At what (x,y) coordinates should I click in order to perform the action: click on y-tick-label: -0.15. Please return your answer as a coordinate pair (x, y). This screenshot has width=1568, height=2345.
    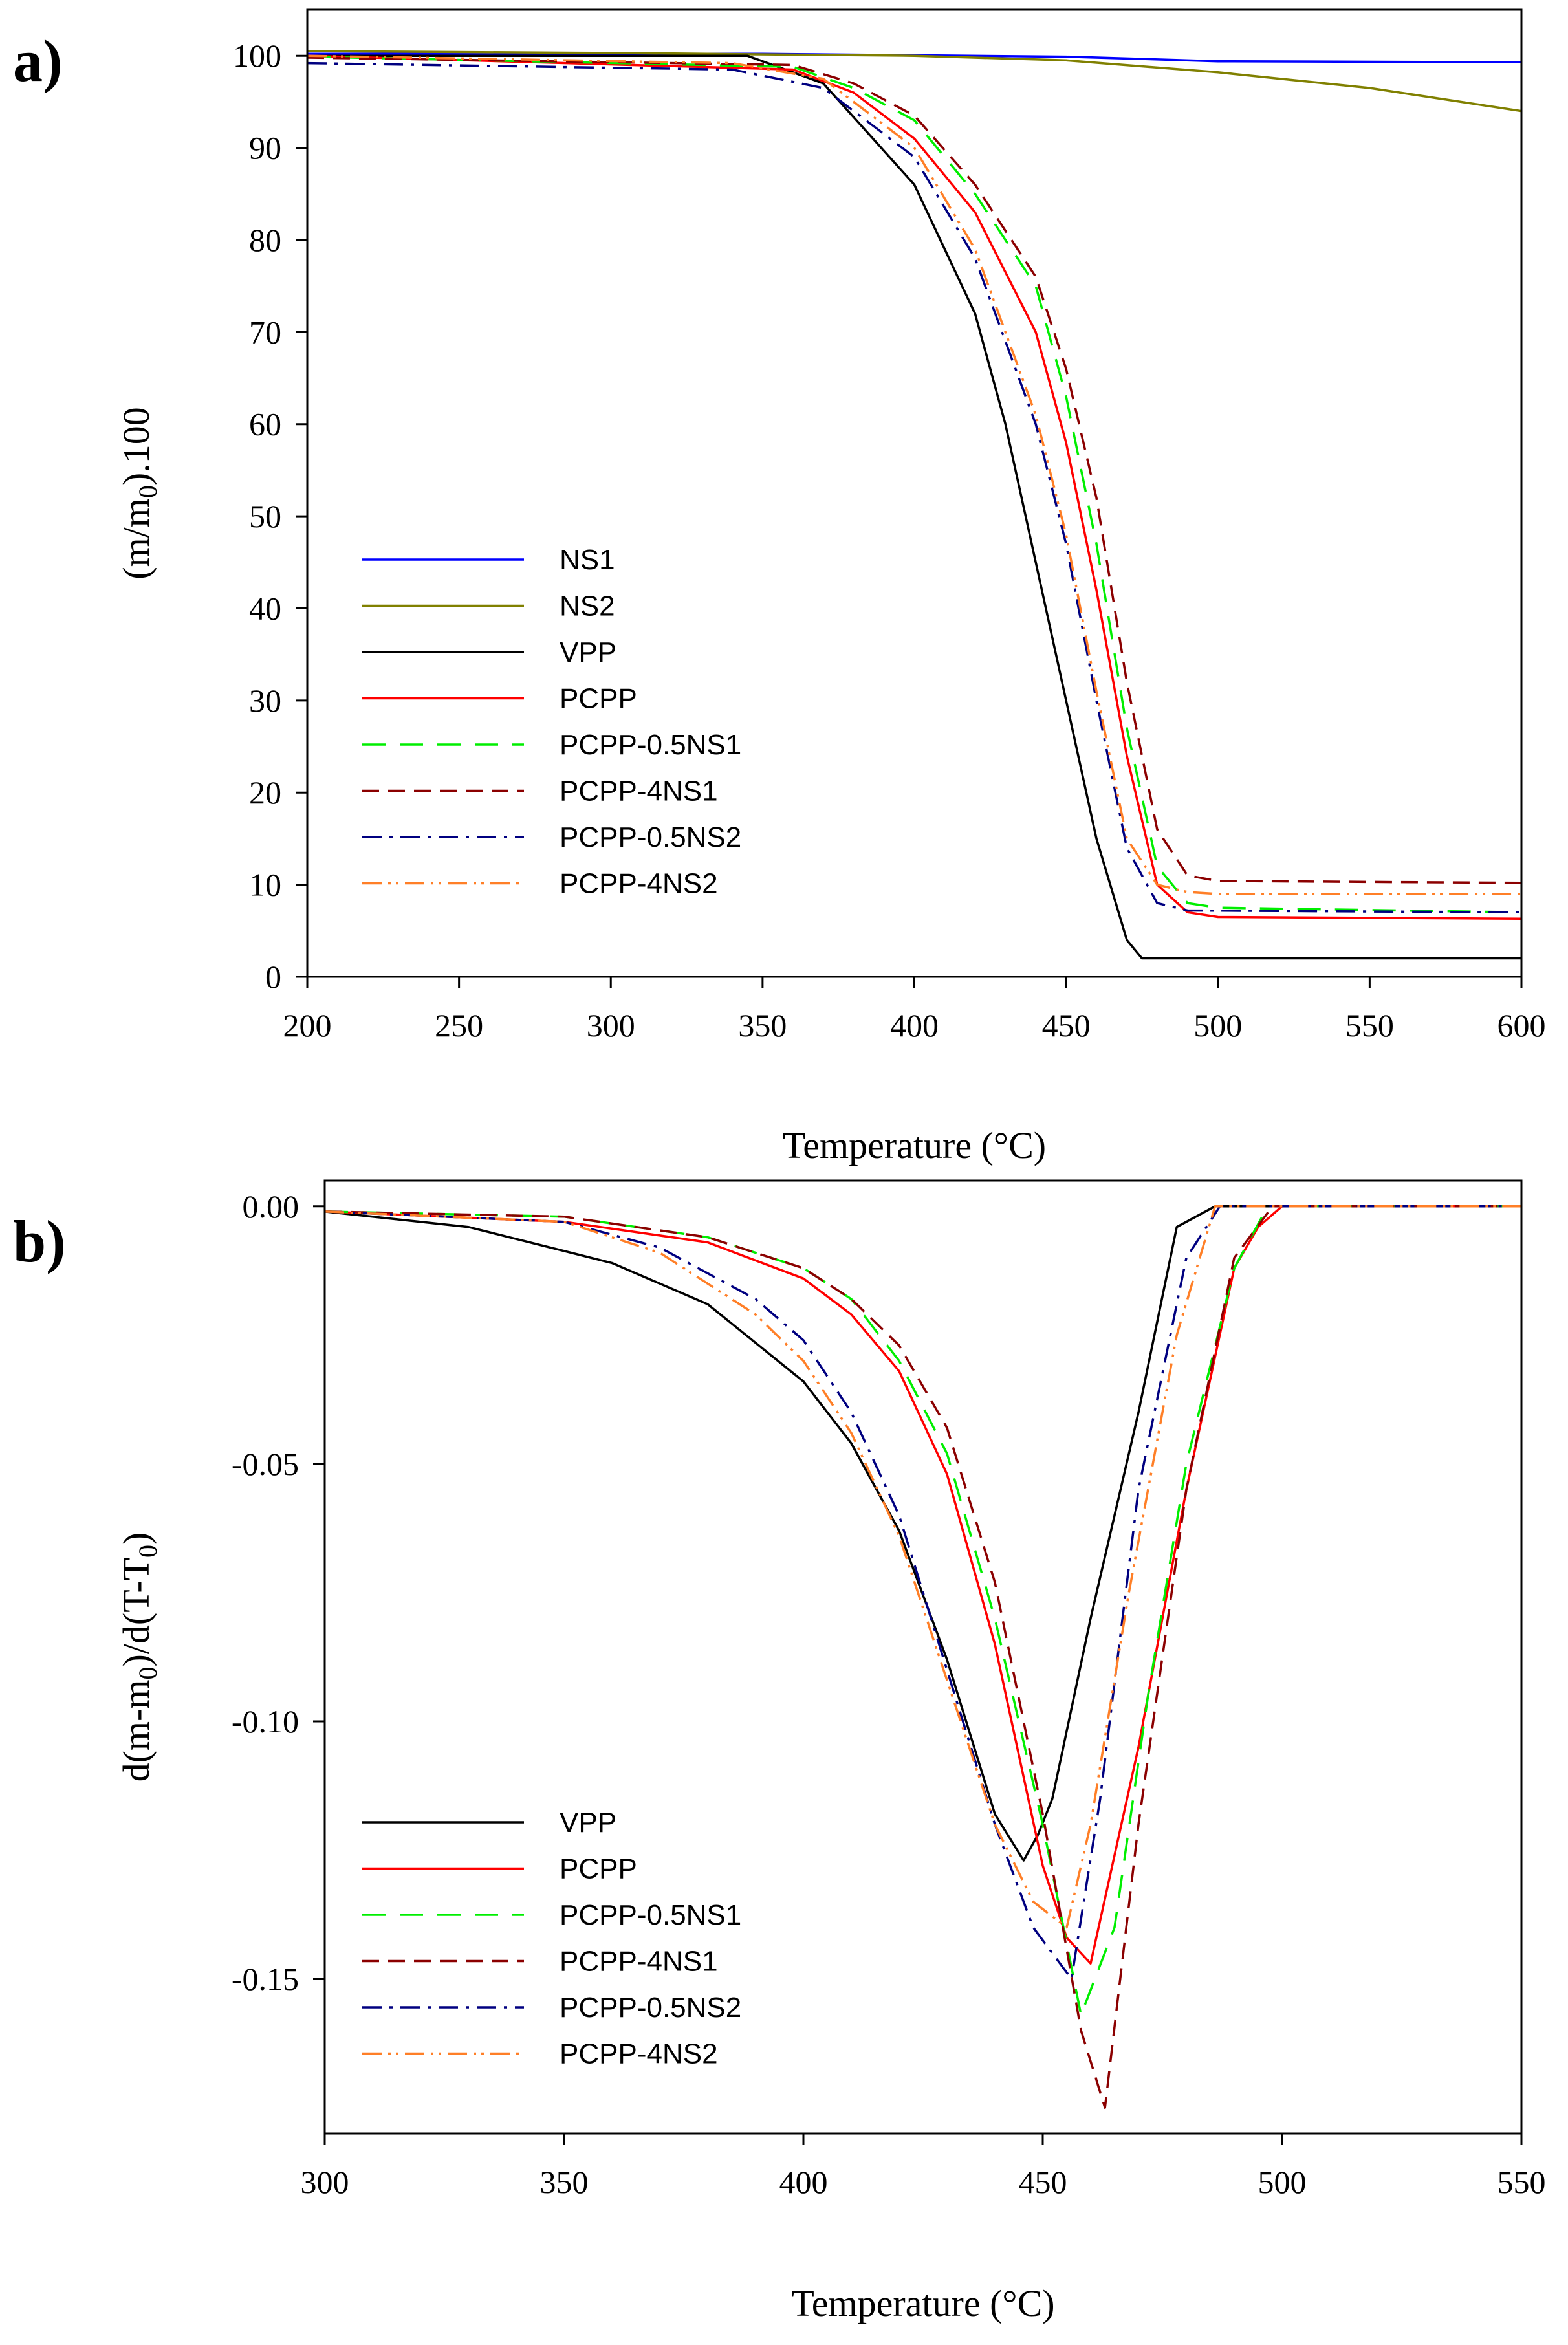
    Looking at the image, I should click on (265, 1979).